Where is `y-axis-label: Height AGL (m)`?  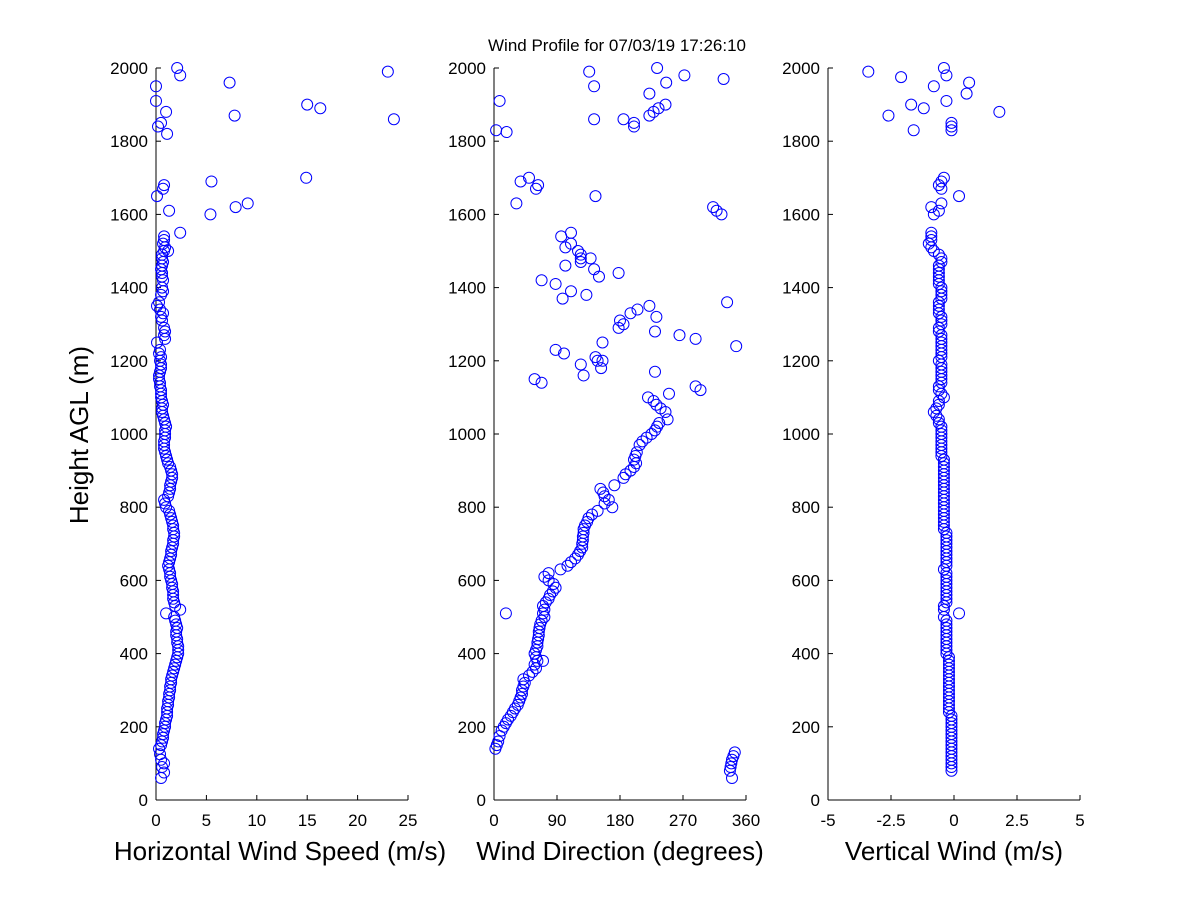 y-axis-label: Height AGL (m) is located at coordinates (79, 435).